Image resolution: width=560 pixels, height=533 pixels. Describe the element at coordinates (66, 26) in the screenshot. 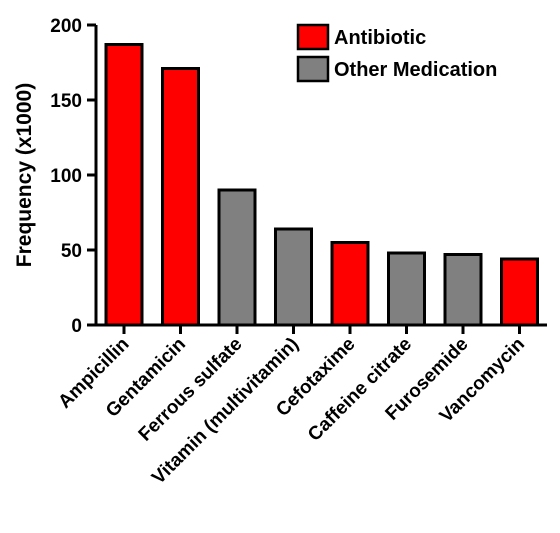

I see `y-tick-label: 200` at that location.